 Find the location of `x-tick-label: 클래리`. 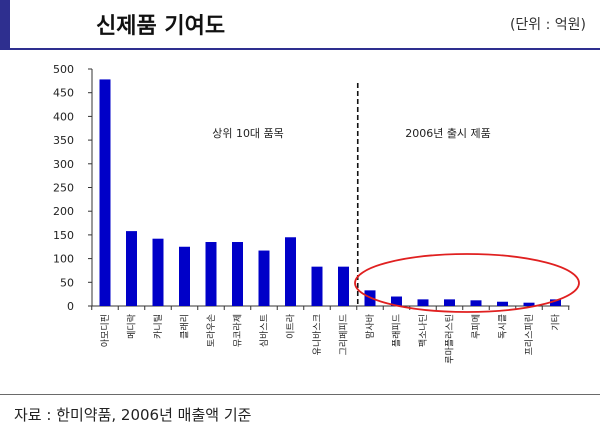

x-tick-label: 클래리 is located at coordinates (185, 326).